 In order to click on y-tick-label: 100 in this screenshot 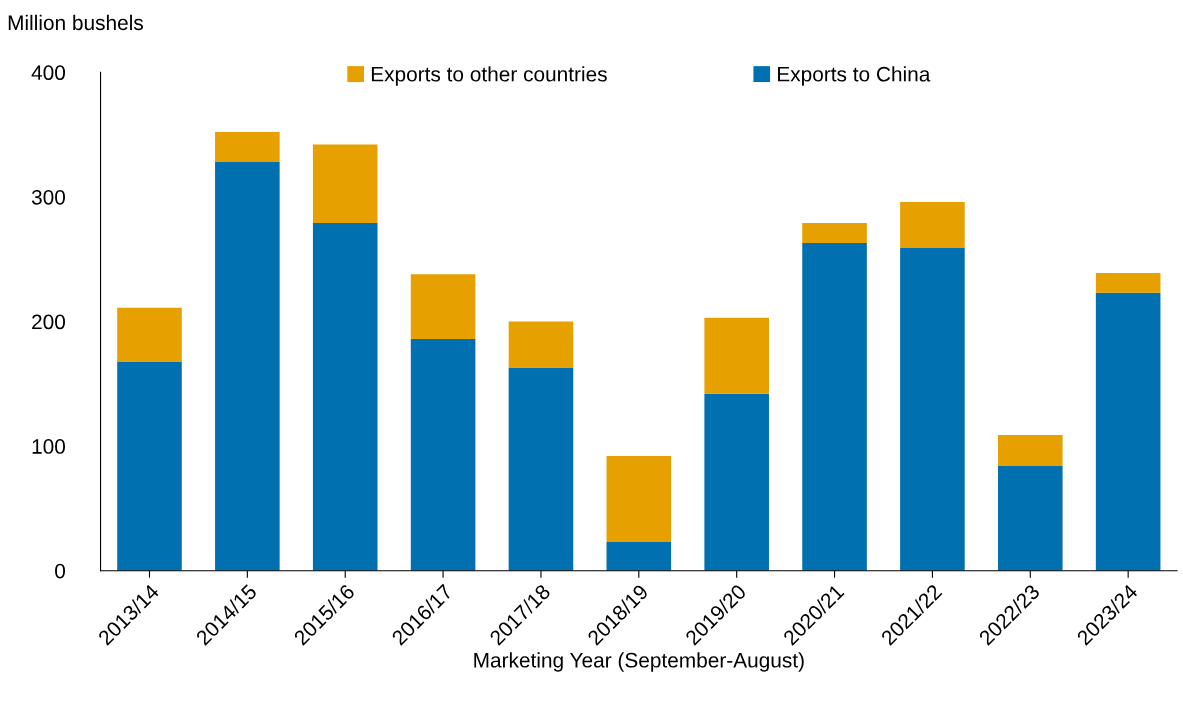, I will do `click(49, 446)`.